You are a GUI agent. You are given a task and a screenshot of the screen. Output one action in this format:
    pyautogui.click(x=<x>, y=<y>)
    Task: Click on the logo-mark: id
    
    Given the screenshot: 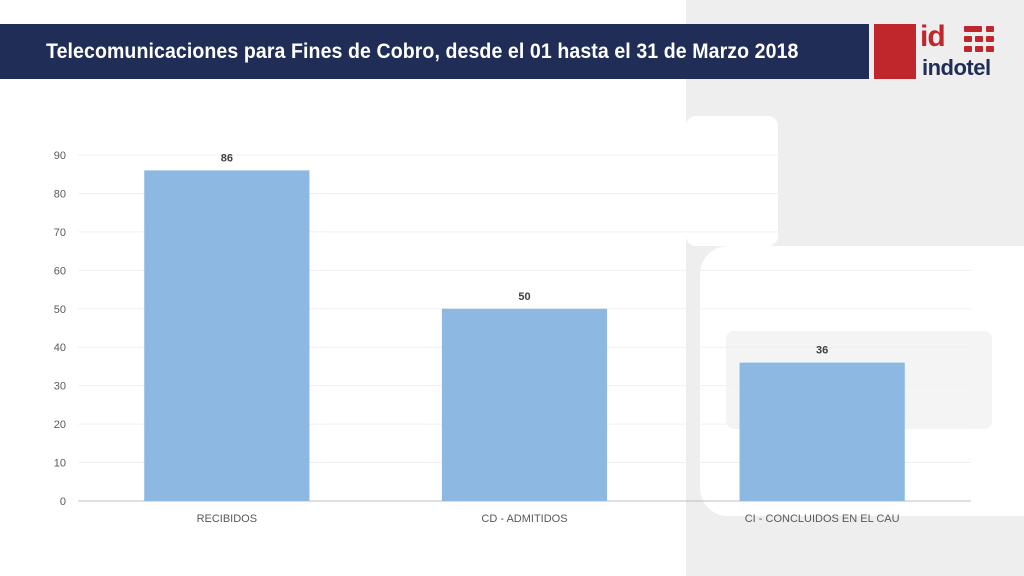 What is the action you would take?
    pyautogui.click(x=933, y=36)
    